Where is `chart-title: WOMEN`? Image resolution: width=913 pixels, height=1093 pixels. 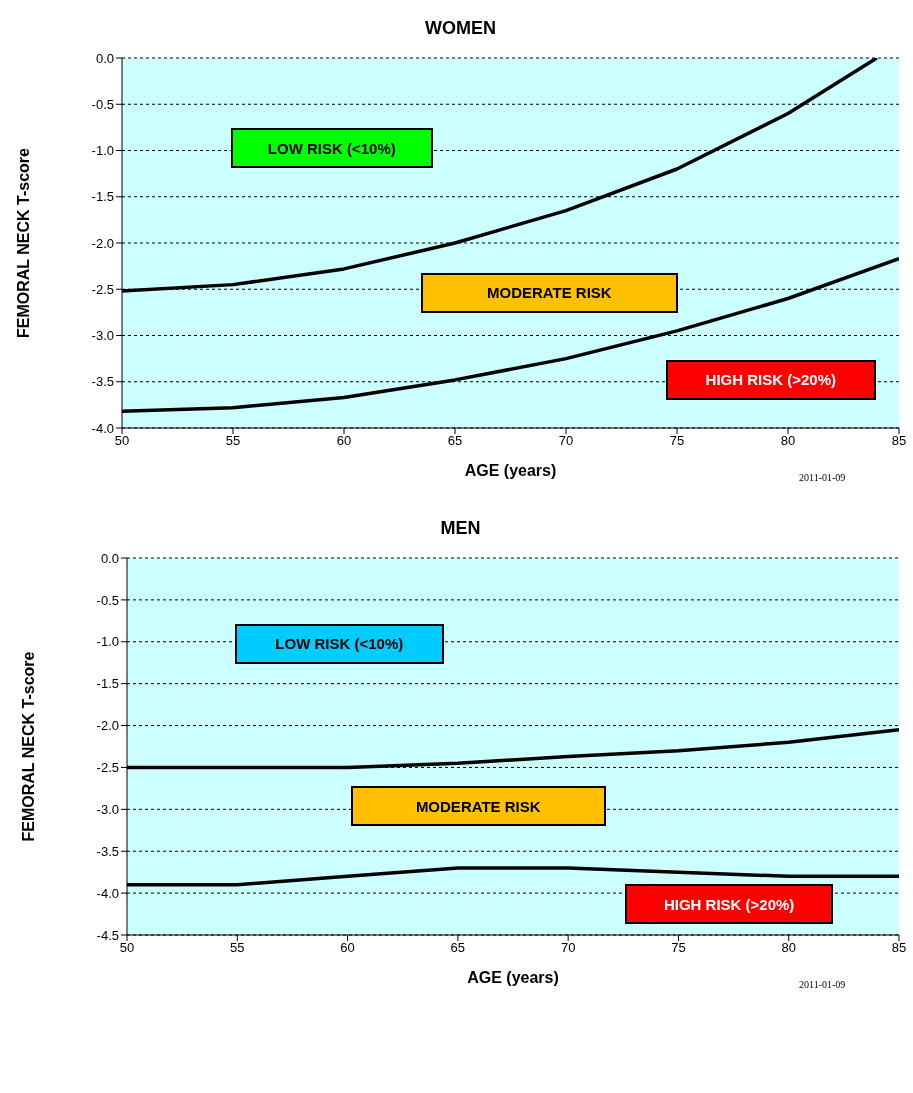 chart-title: WOMEN is located at coordinates (460, 28).